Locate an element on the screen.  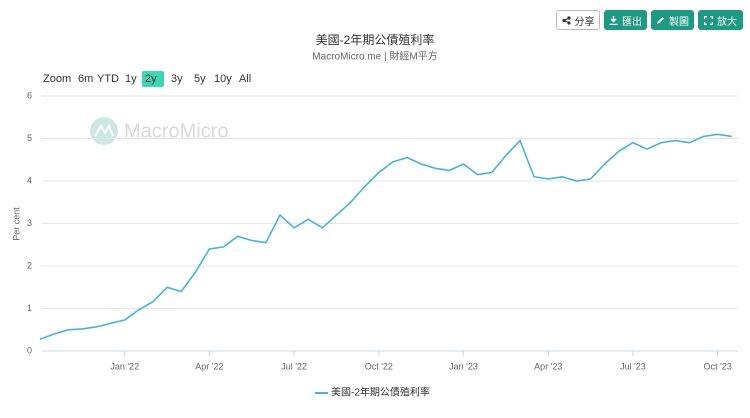
x-tick-label: Apr '22 is located at coordinates (209, 366).